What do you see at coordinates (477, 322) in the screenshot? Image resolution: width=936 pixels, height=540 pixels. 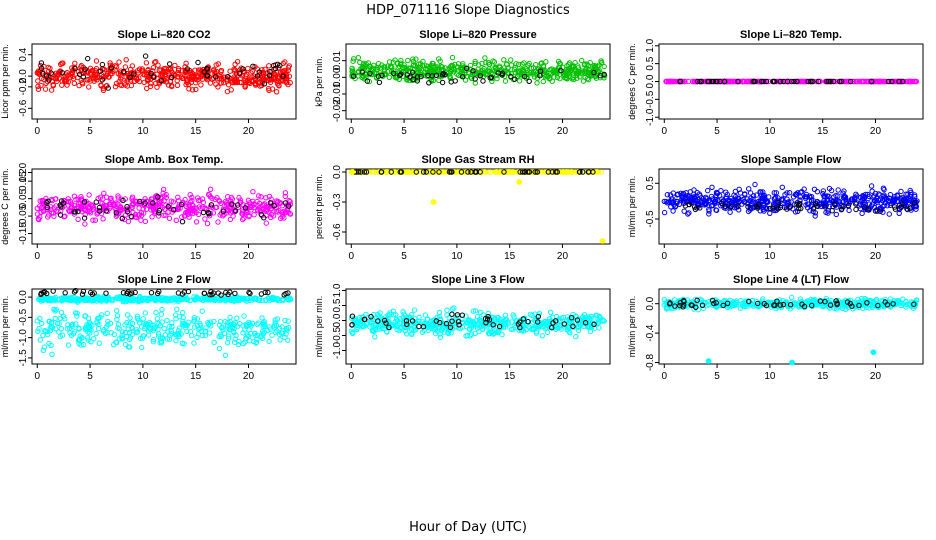 I see `scatter-points` at bounding box center [477, 322].